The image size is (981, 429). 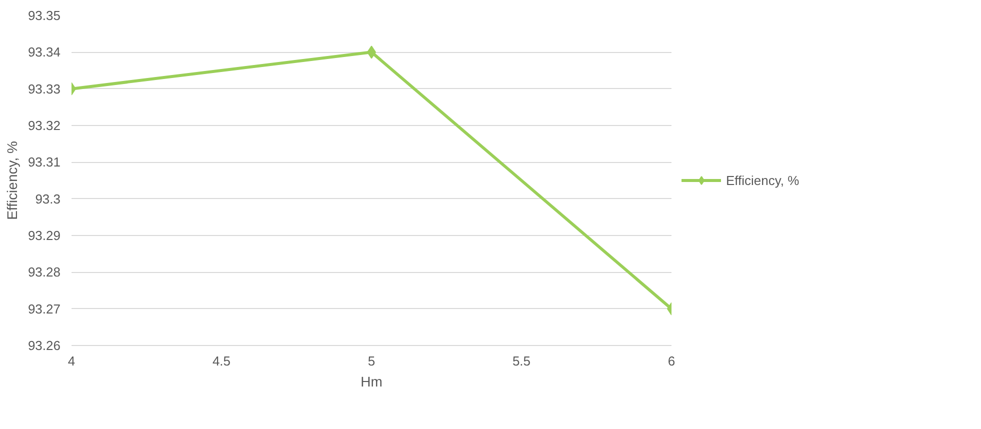 I want to click on y-tick-label: 93.31, so click(x=44, y=162).